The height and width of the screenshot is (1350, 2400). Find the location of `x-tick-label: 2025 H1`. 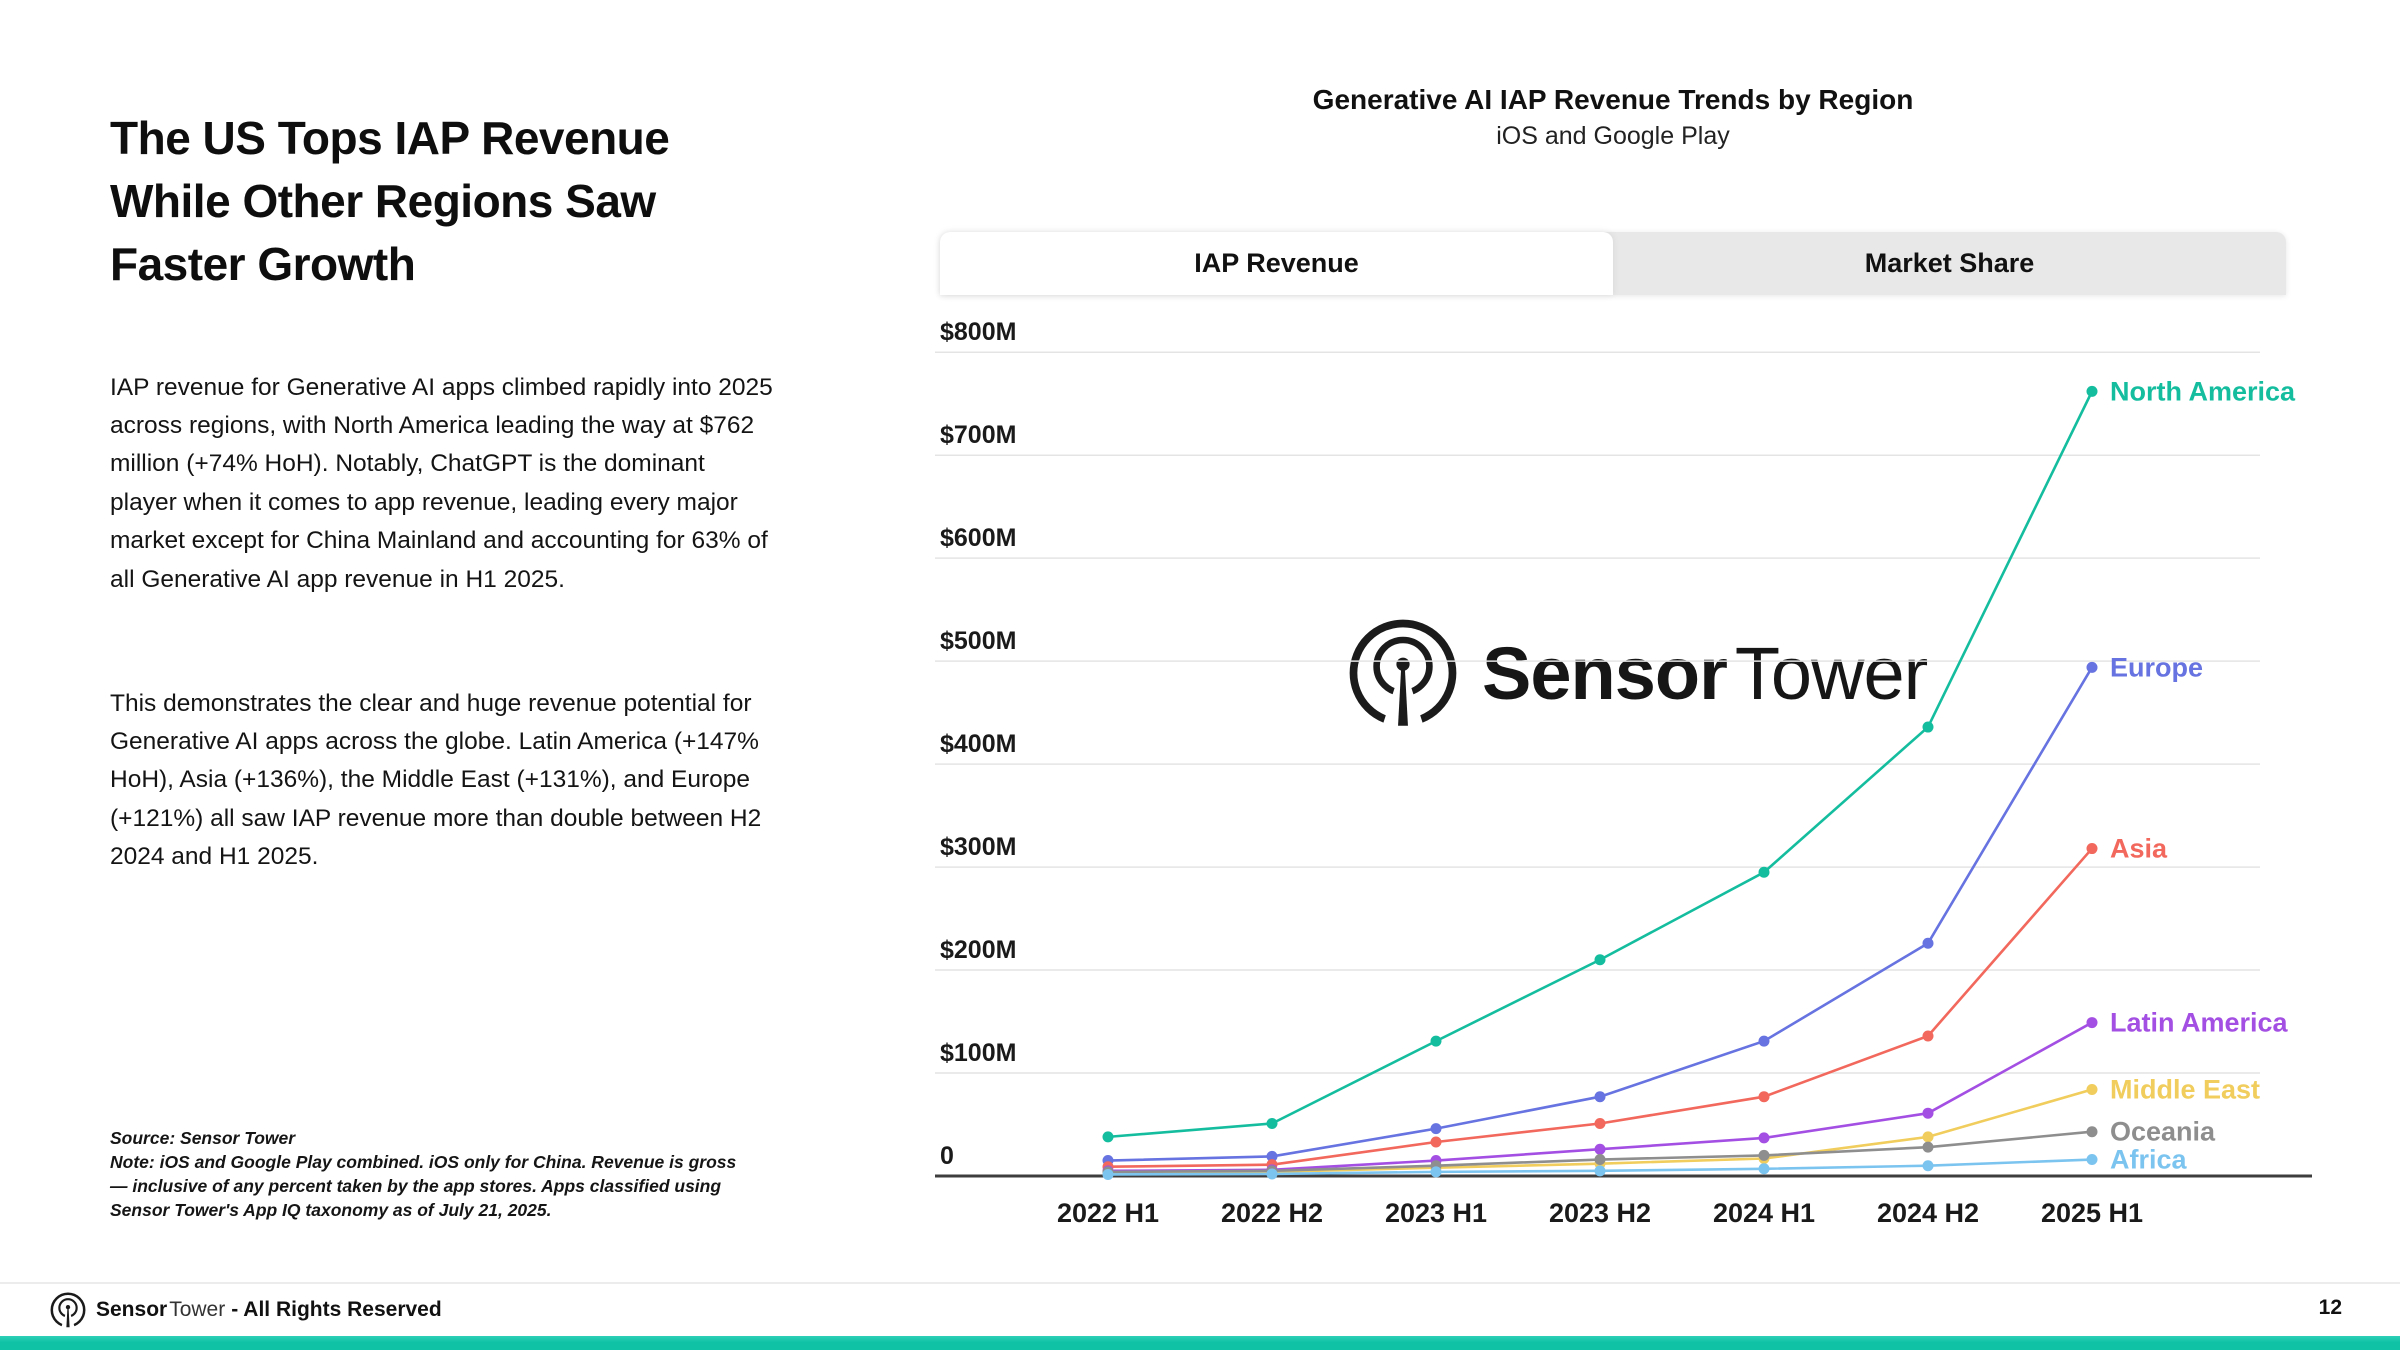

x-tick-label: 2025 H1 is located at coordinates (2092, 1213).